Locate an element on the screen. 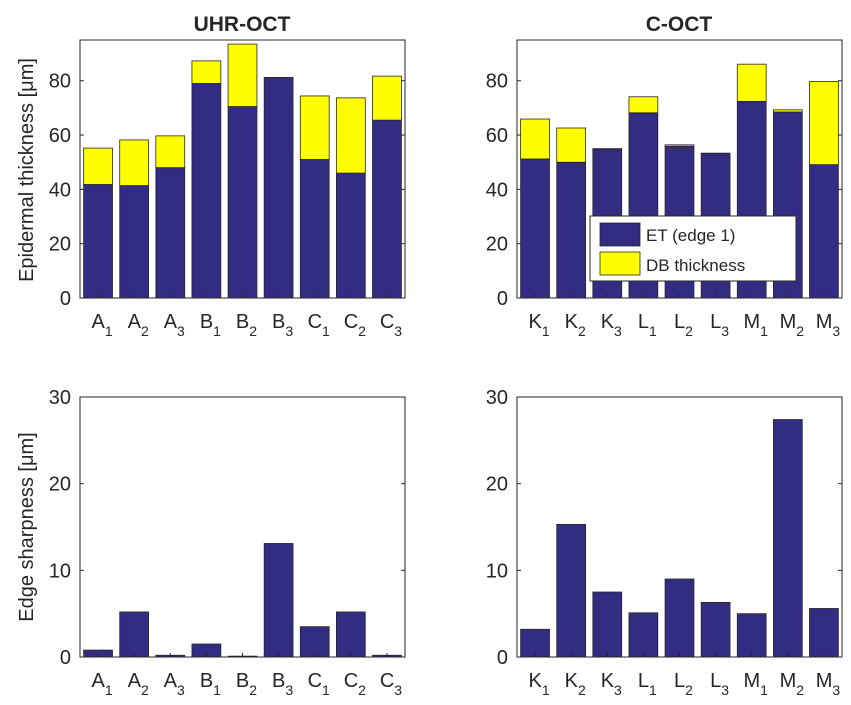 This screenshot has height=705, width=851. legend: ET (edge 1) DB thickness is located at coordinates (693, 248).